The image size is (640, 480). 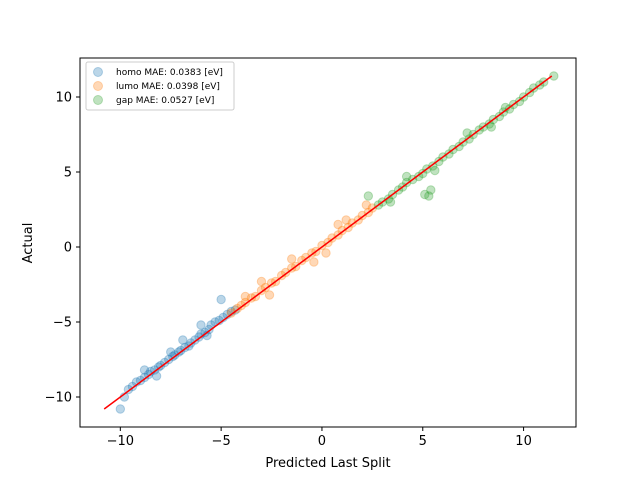 I want to click on legend-marker-lumo, so click(x=98, y=86).